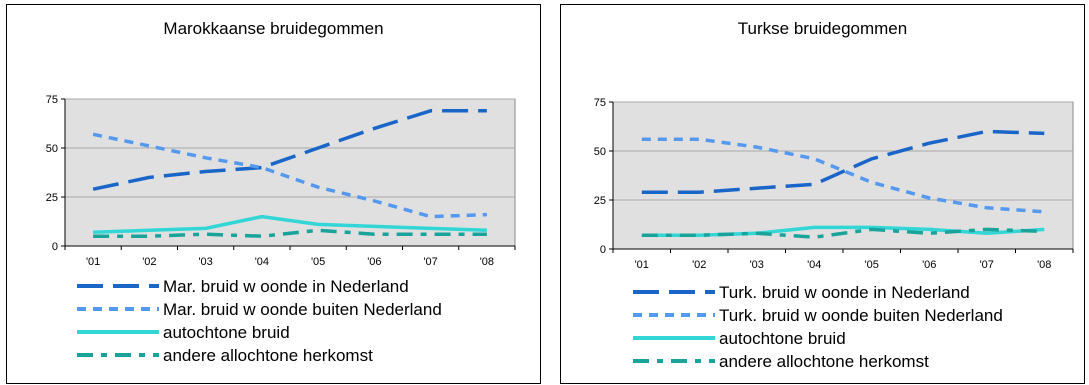 The image size is (1089, 385). What do you see at coordinates (286, 286) in the screenshot?
I see `legend-label: Mar. bruid w oonde in Nederland` at bounding box center [286, 286].